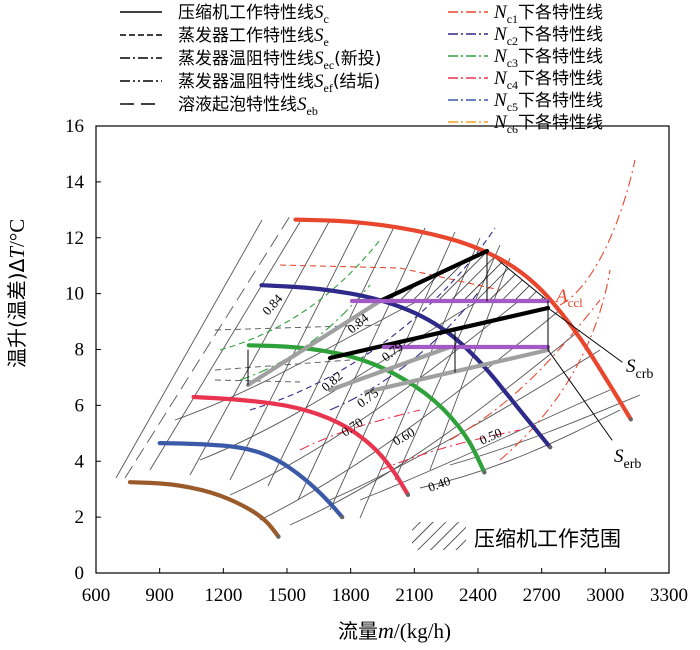 This screenshot has height=650, width=700. What do you see at coordinates (605, 595) in the screenshot?
I see `x-tick-label: 3000` at bounding box center [605, 595].